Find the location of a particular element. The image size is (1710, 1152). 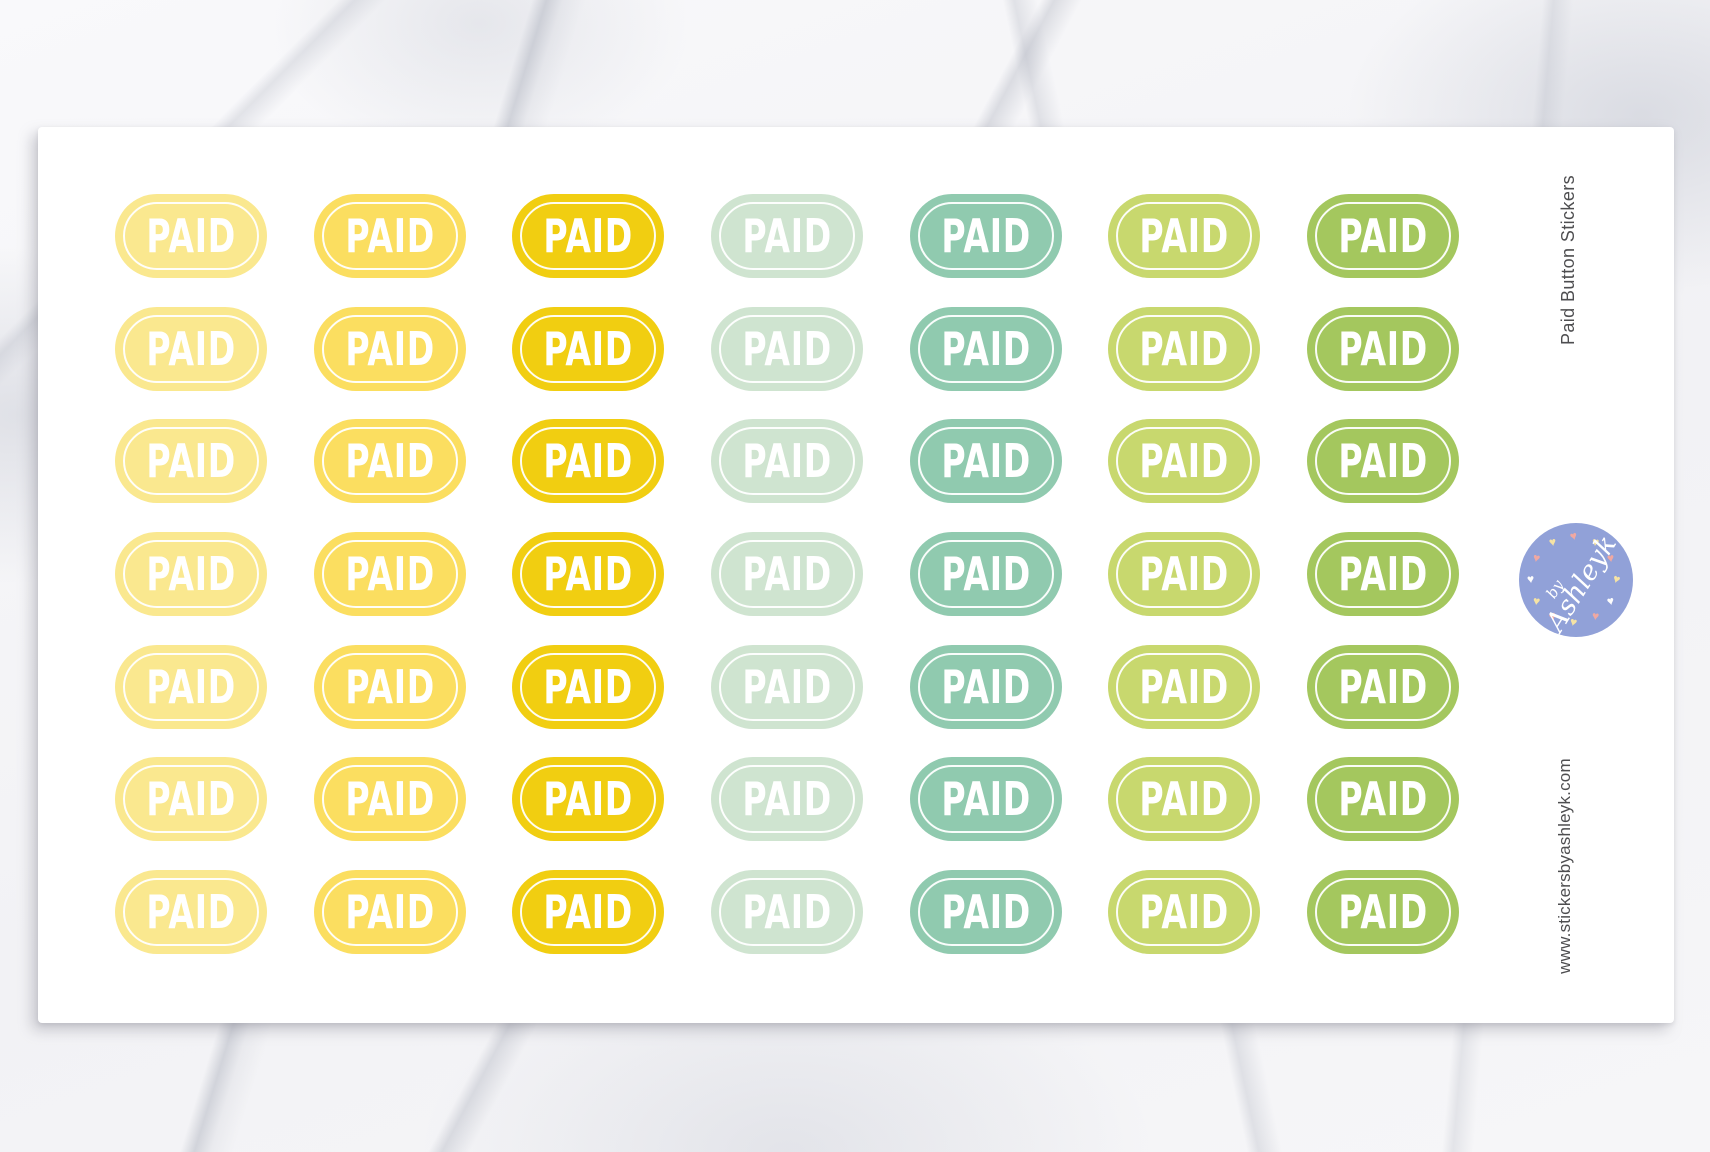

website-url: www.stickersbyashleyk.com is located at coordinates (1565, 866).